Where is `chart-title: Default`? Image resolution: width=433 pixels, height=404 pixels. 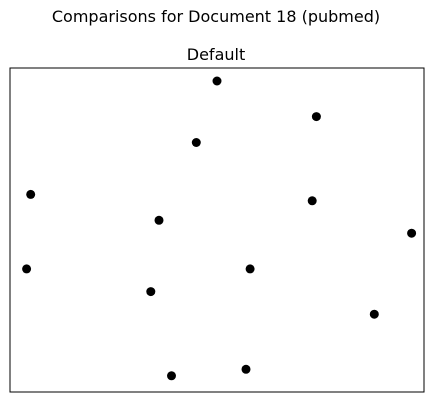
chart-title: Default is located at coordinates (216, 54).